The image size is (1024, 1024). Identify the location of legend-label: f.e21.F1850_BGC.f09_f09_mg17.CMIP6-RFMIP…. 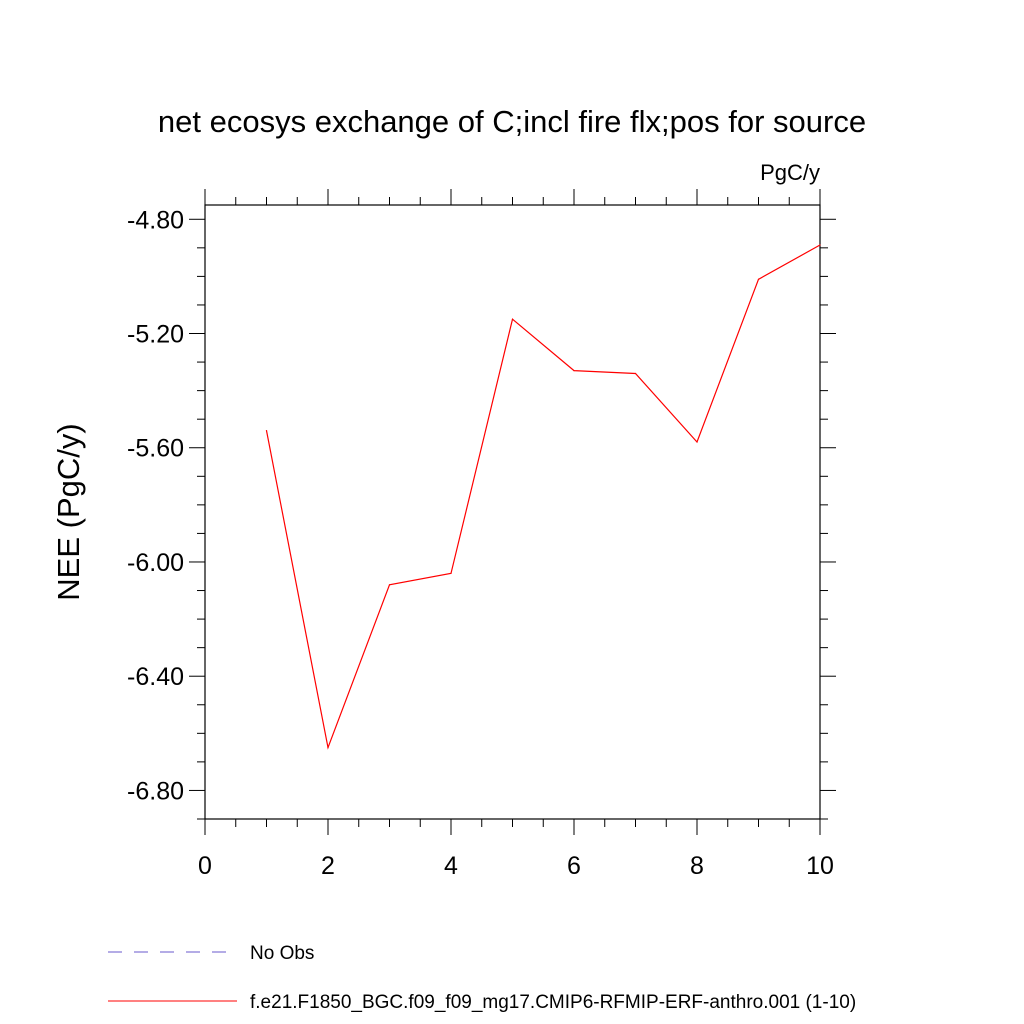
(553, 1002).